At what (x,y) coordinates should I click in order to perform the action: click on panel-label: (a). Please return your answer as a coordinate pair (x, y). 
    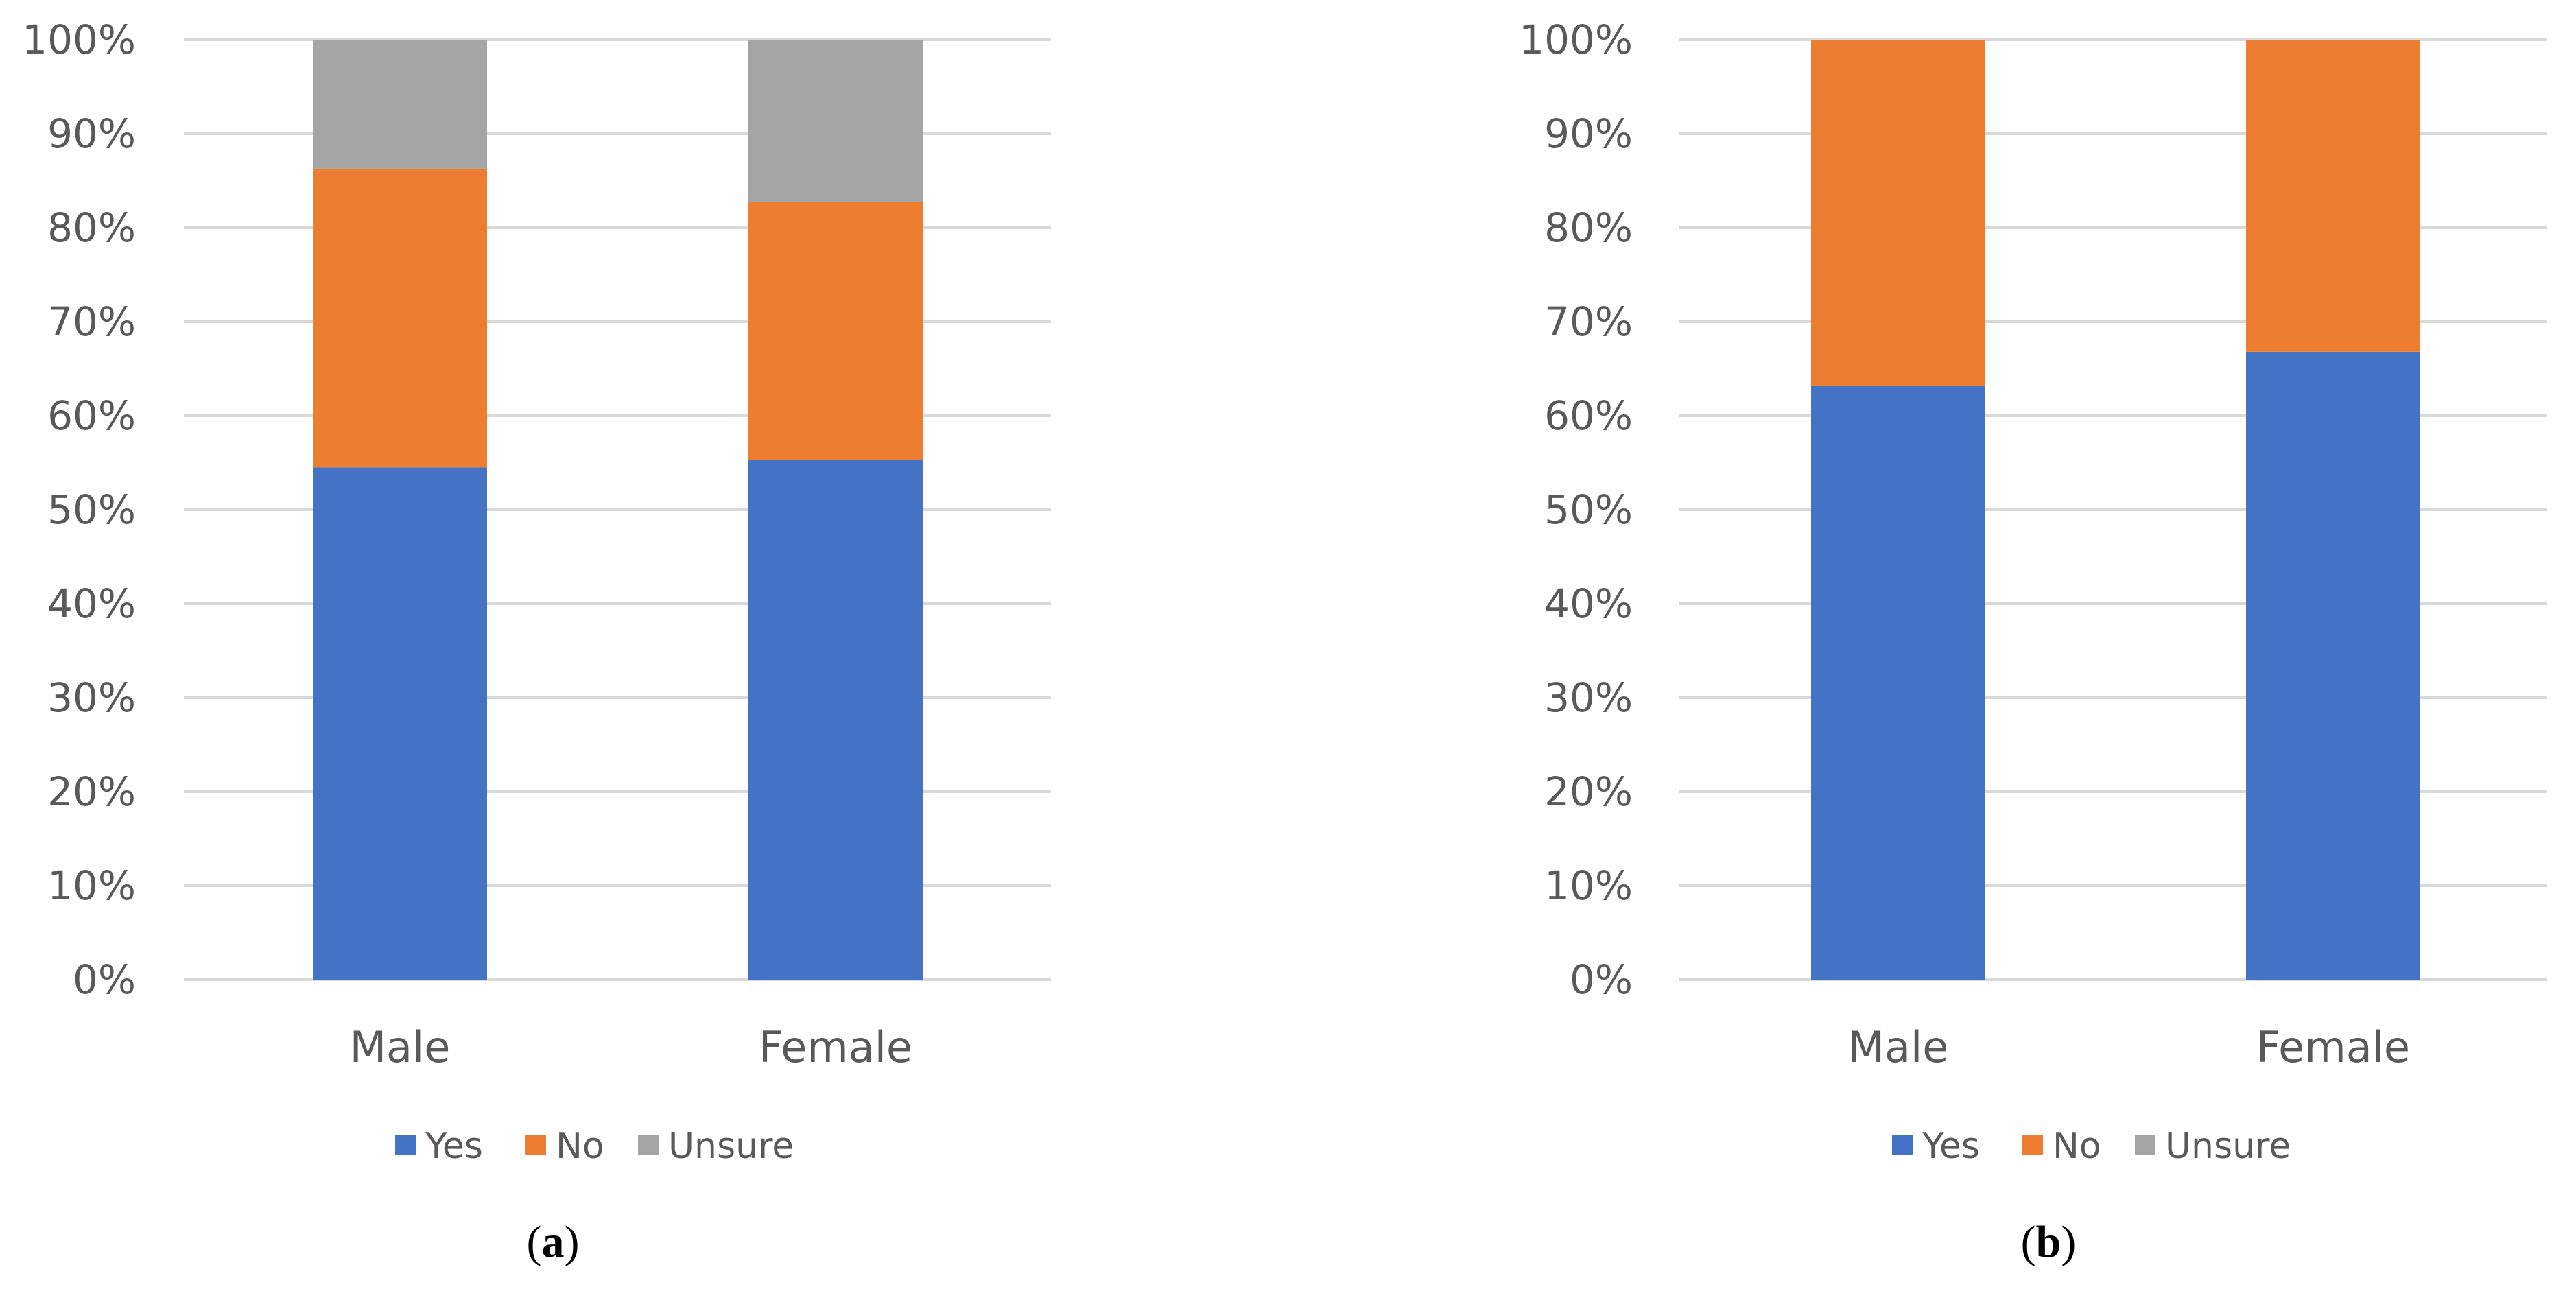
    Looking at the image, I should click on (553, 1242).